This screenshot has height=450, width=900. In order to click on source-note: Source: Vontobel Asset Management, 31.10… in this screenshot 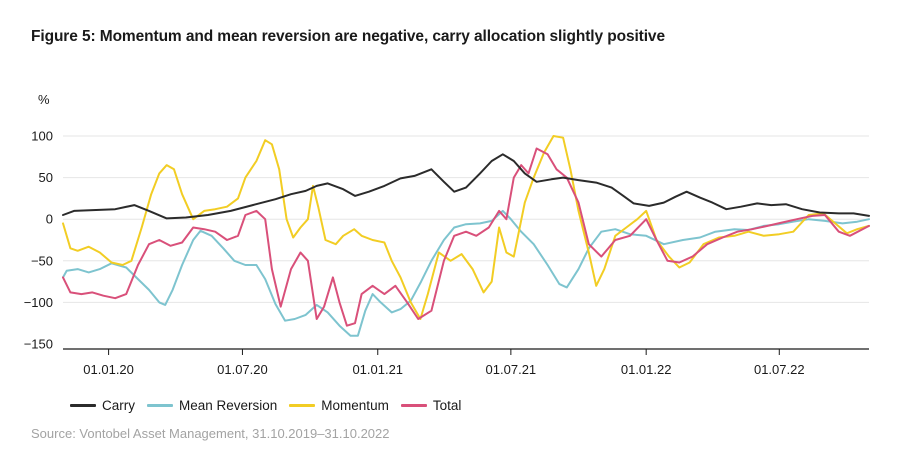, I will do `click(210, 433)`.